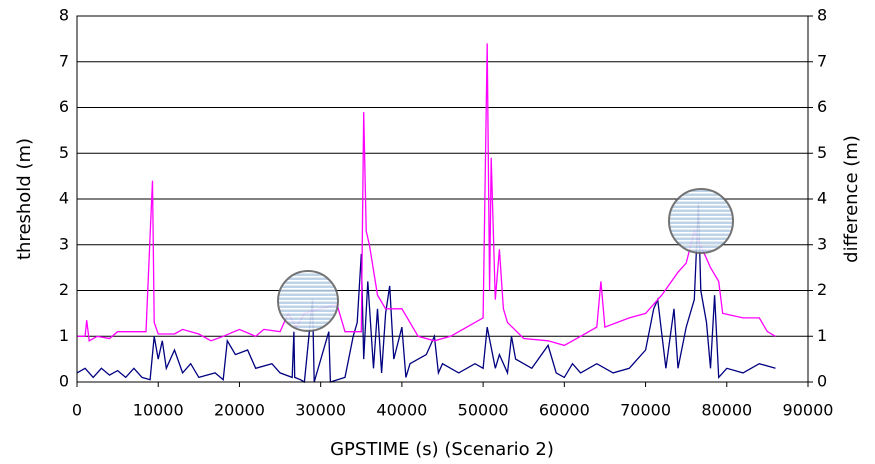  Describe the element at coordinates (64, 335) in the screenshot. I see `y-tick-label: 1` at that location.